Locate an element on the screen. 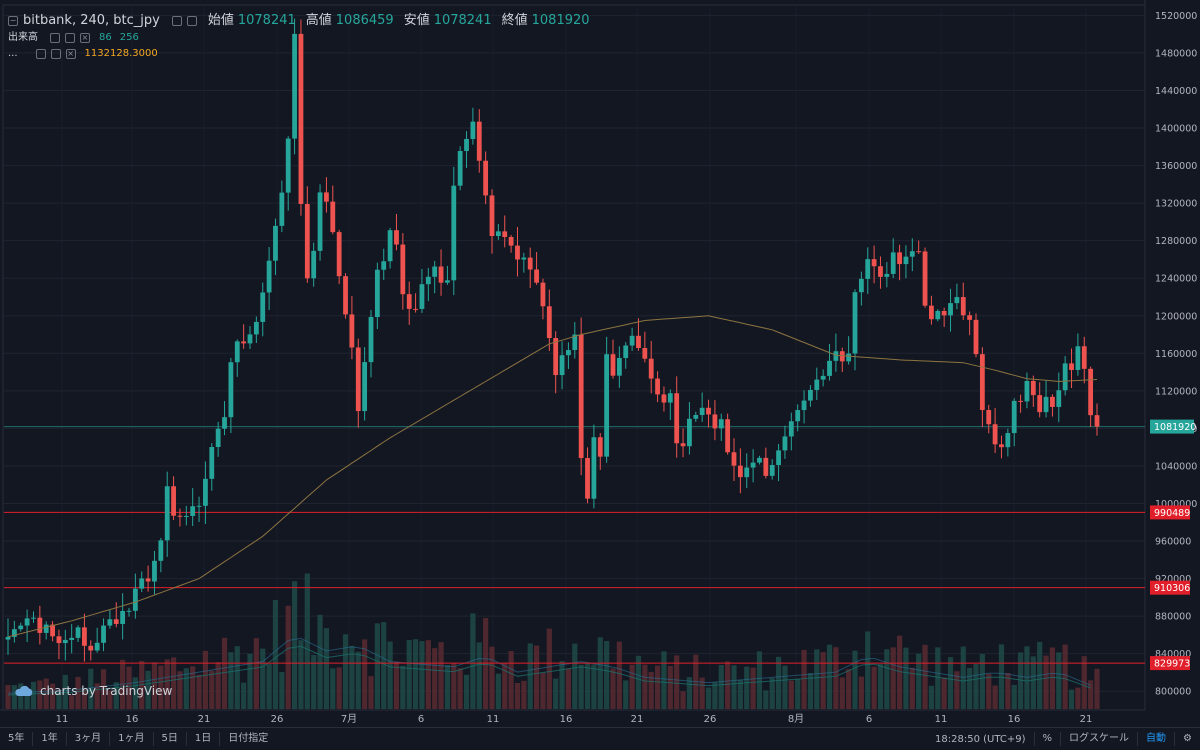 This screenshot has width=1200, height=750. y-tick-label: 1120000 is located at coordinates (1176, 391).